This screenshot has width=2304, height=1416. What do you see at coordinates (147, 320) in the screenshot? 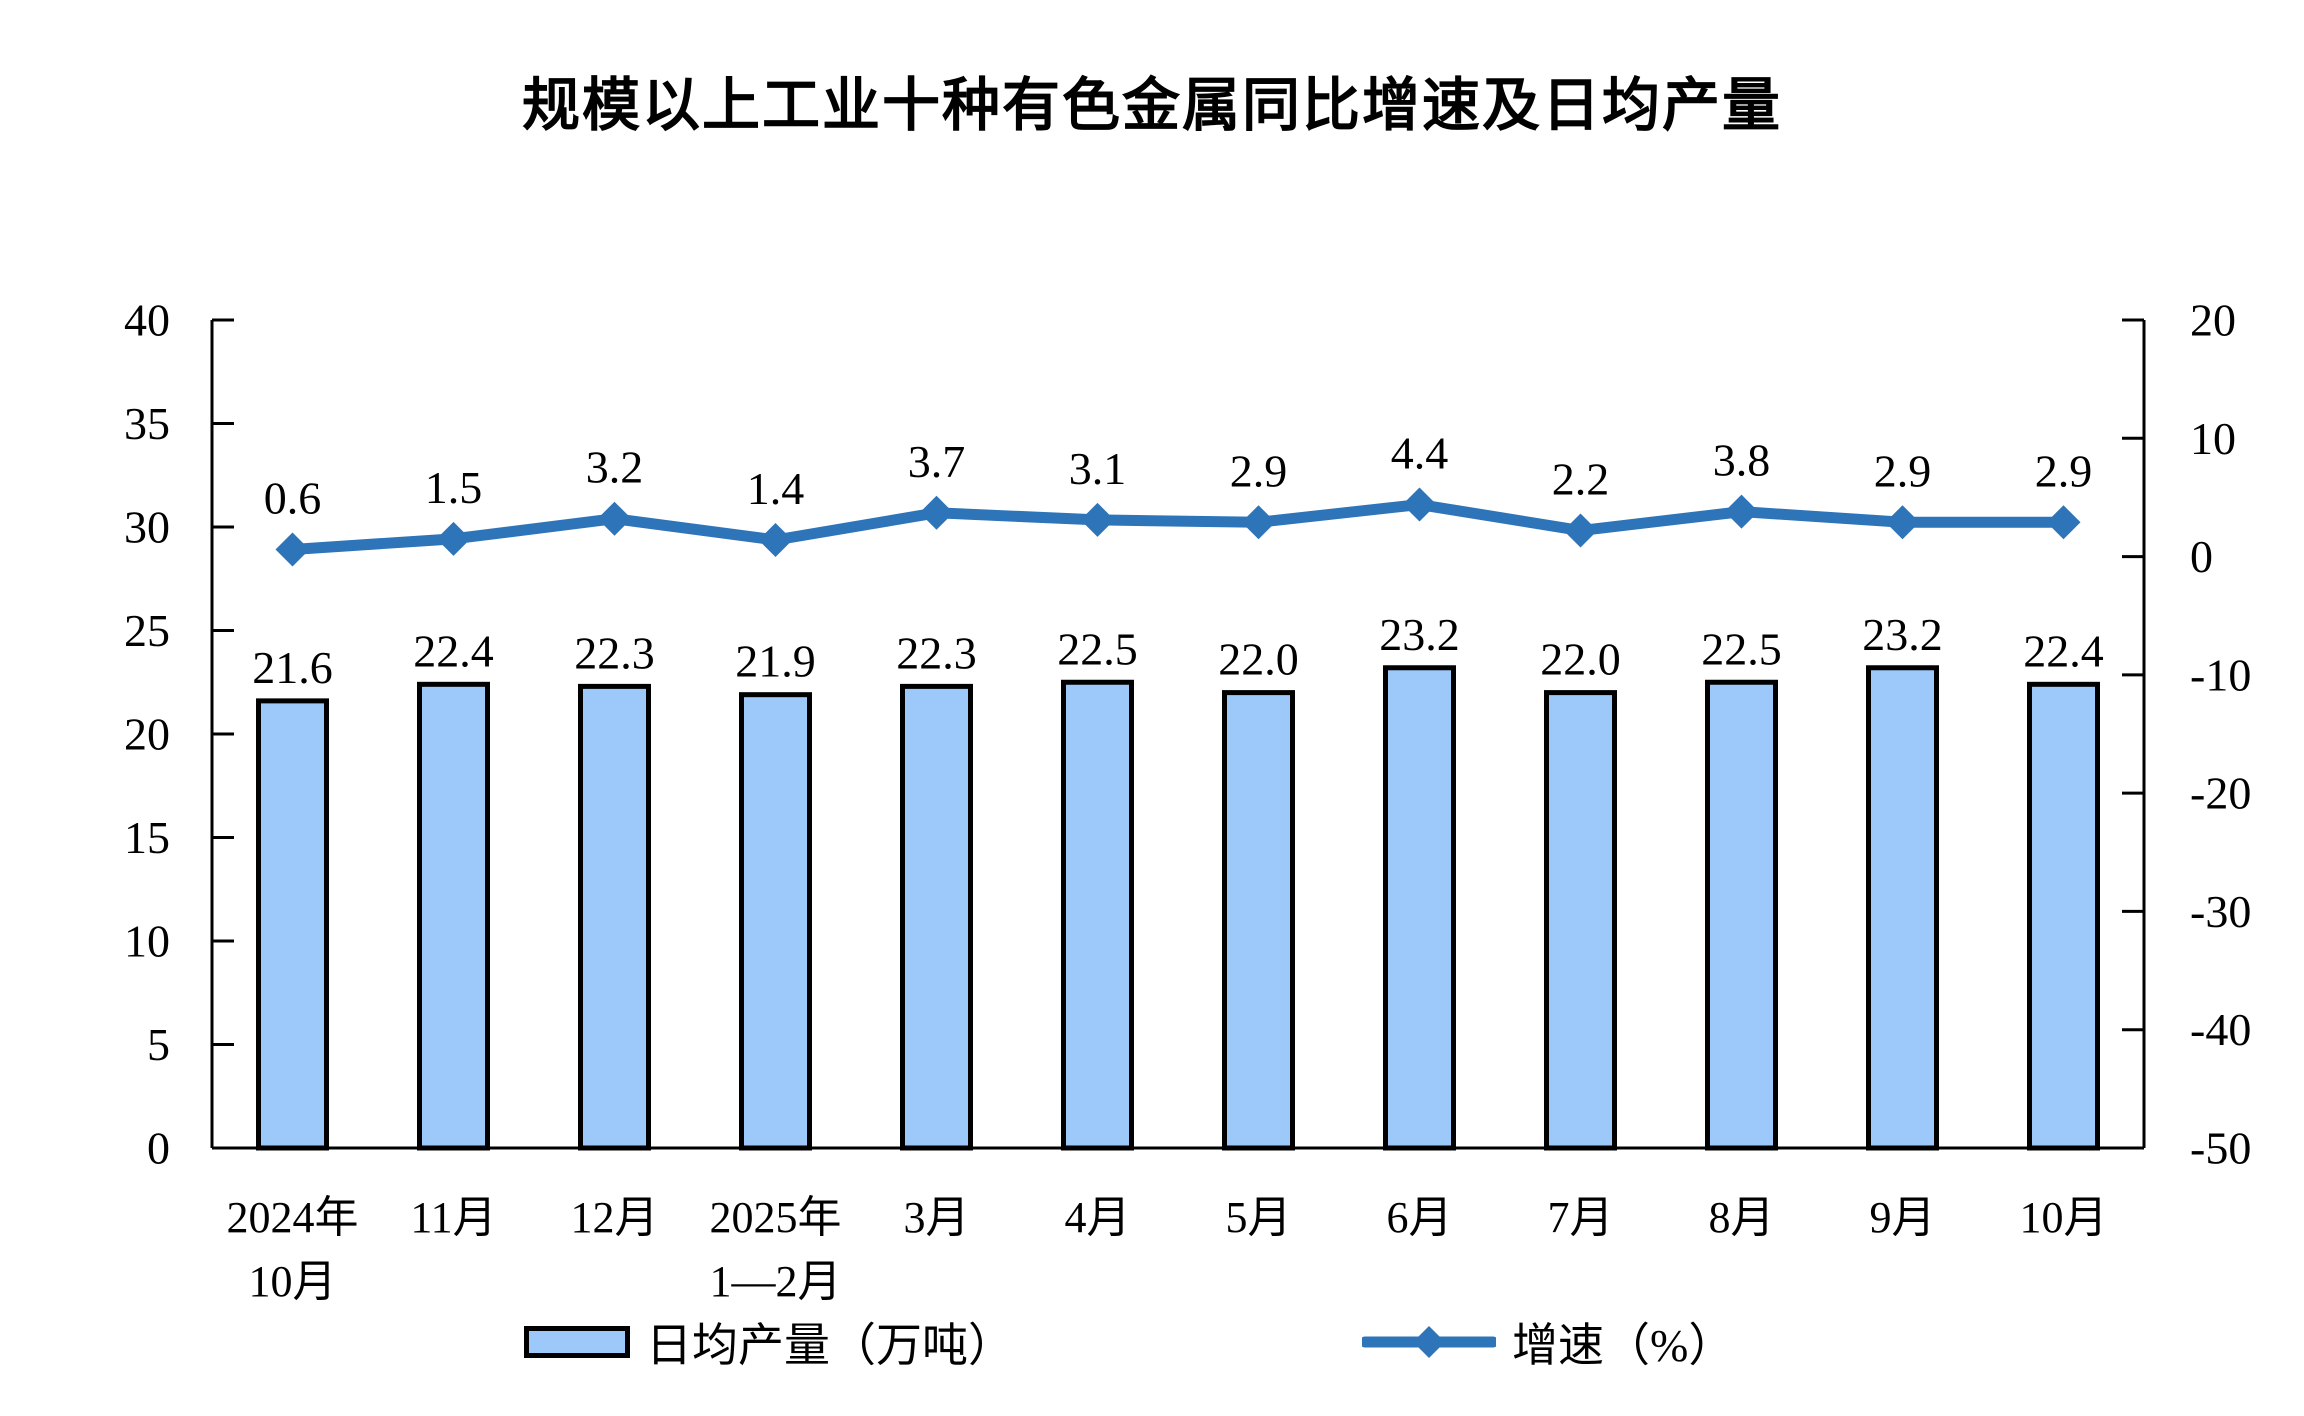
I see `left-axis-tick-label: 40` at bounding box center [147, 320].